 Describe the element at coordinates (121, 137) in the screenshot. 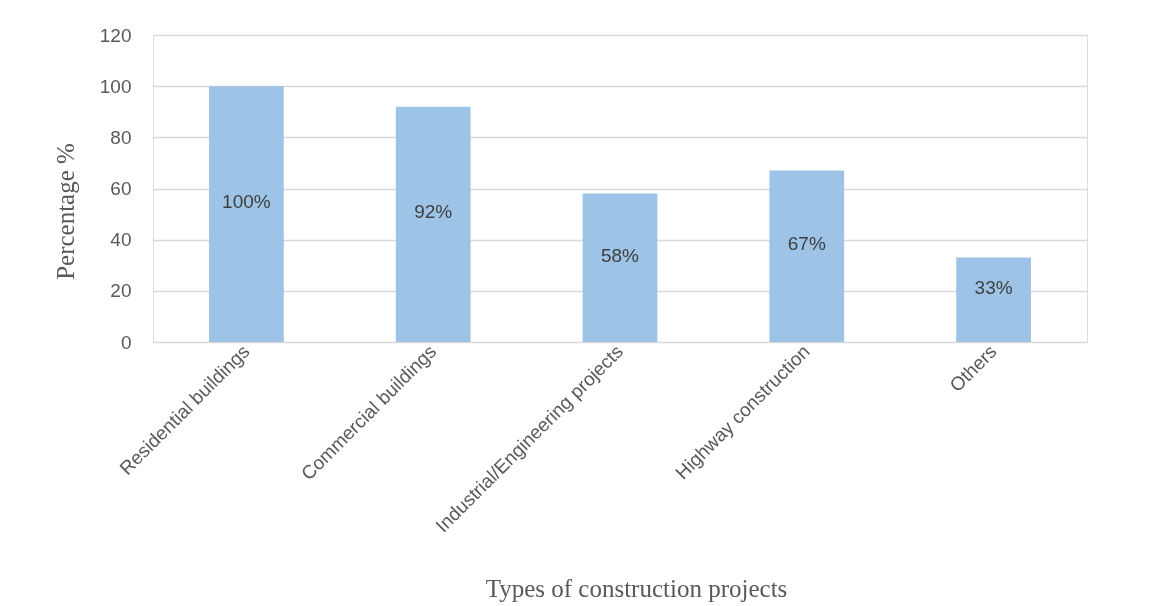

I see `y-tick-label: 80` at that location.